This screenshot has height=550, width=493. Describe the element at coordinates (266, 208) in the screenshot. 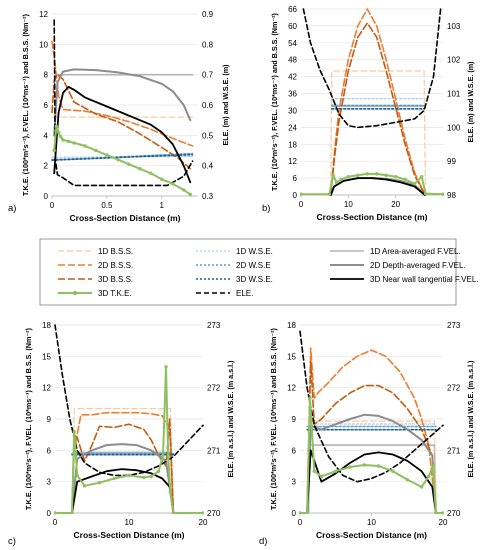

I see `panel-letter: b)` at that location.